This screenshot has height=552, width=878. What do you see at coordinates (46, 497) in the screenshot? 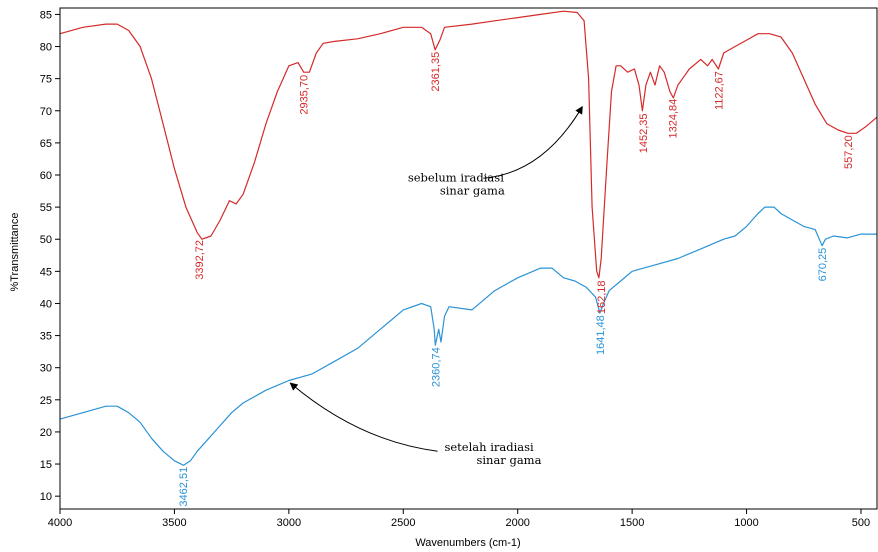
I see `y-tick-label: 10` at bounding box center [46, 497].